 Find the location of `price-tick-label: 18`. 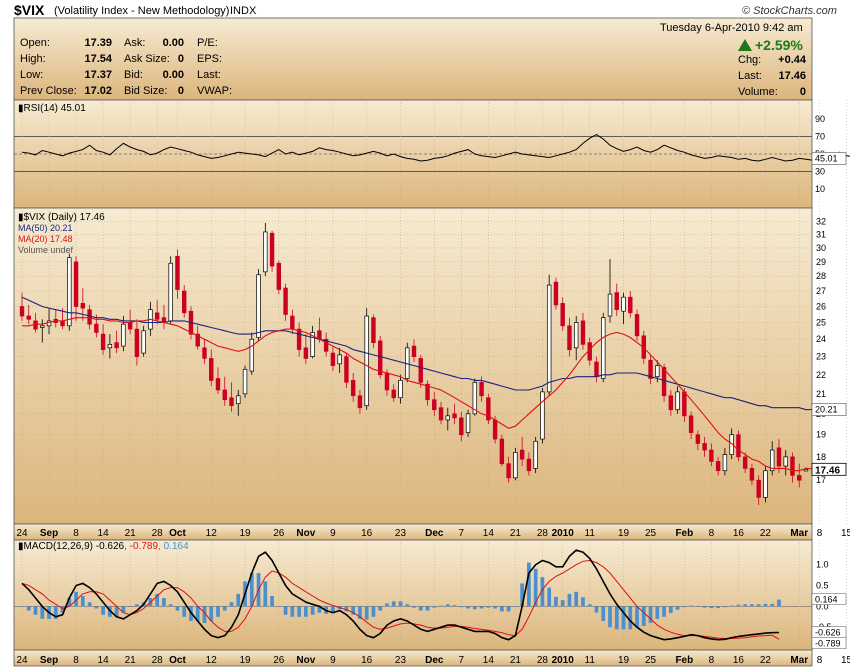

price-tick-label: 18 is located at coordinates (821, 457).